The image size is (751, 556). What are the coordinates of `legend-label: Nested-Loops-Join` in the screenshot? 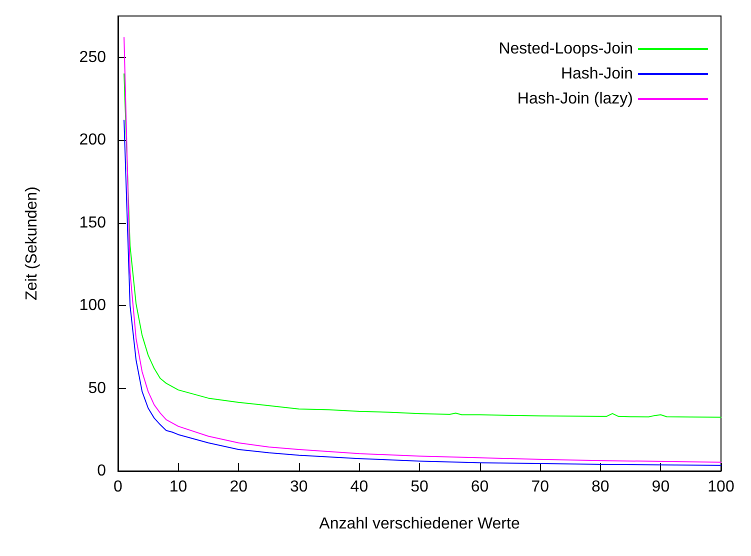 It's located at (565, 49).